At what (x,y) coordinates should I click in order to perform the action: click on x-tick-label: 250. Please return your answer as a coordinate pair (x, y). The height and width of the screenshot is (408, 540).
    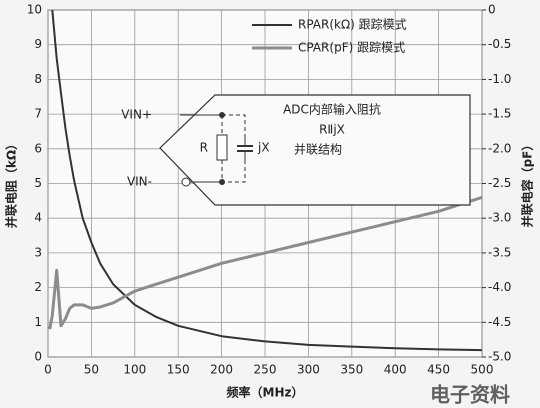
    Looking at the image, I should click on (265, 370).